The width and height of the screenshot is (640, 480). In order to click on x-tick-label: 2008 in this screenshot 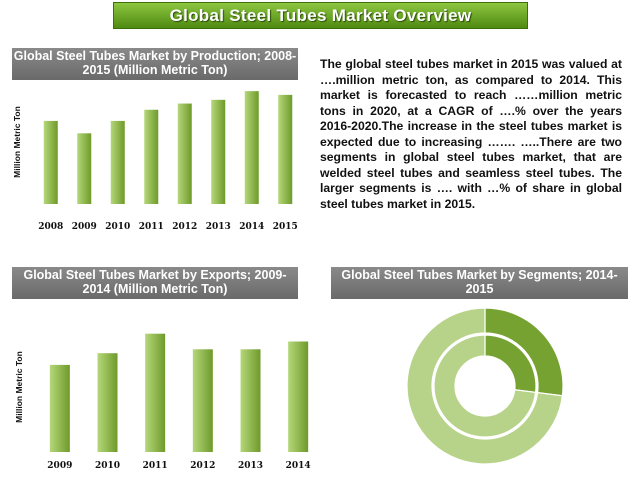, I will do `click(50, 227)`.